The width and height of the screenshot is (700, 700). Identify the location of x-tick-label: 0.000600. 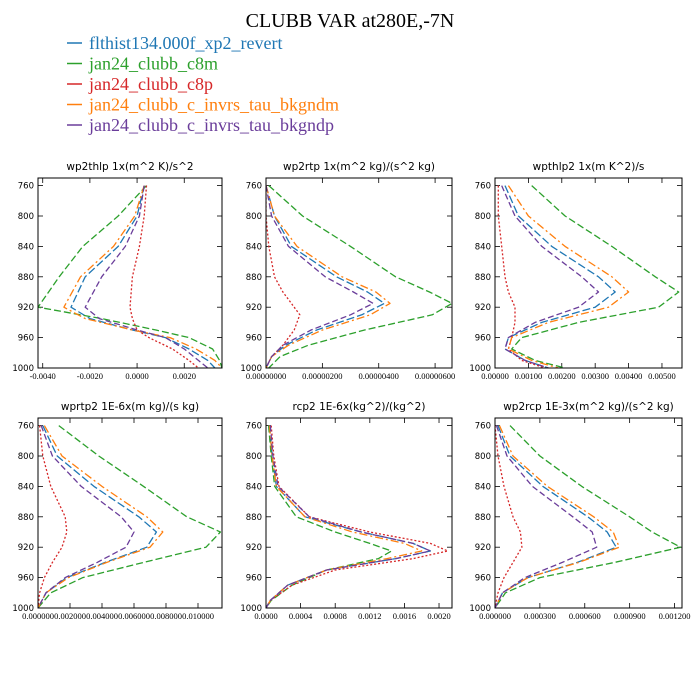
(585, 616).